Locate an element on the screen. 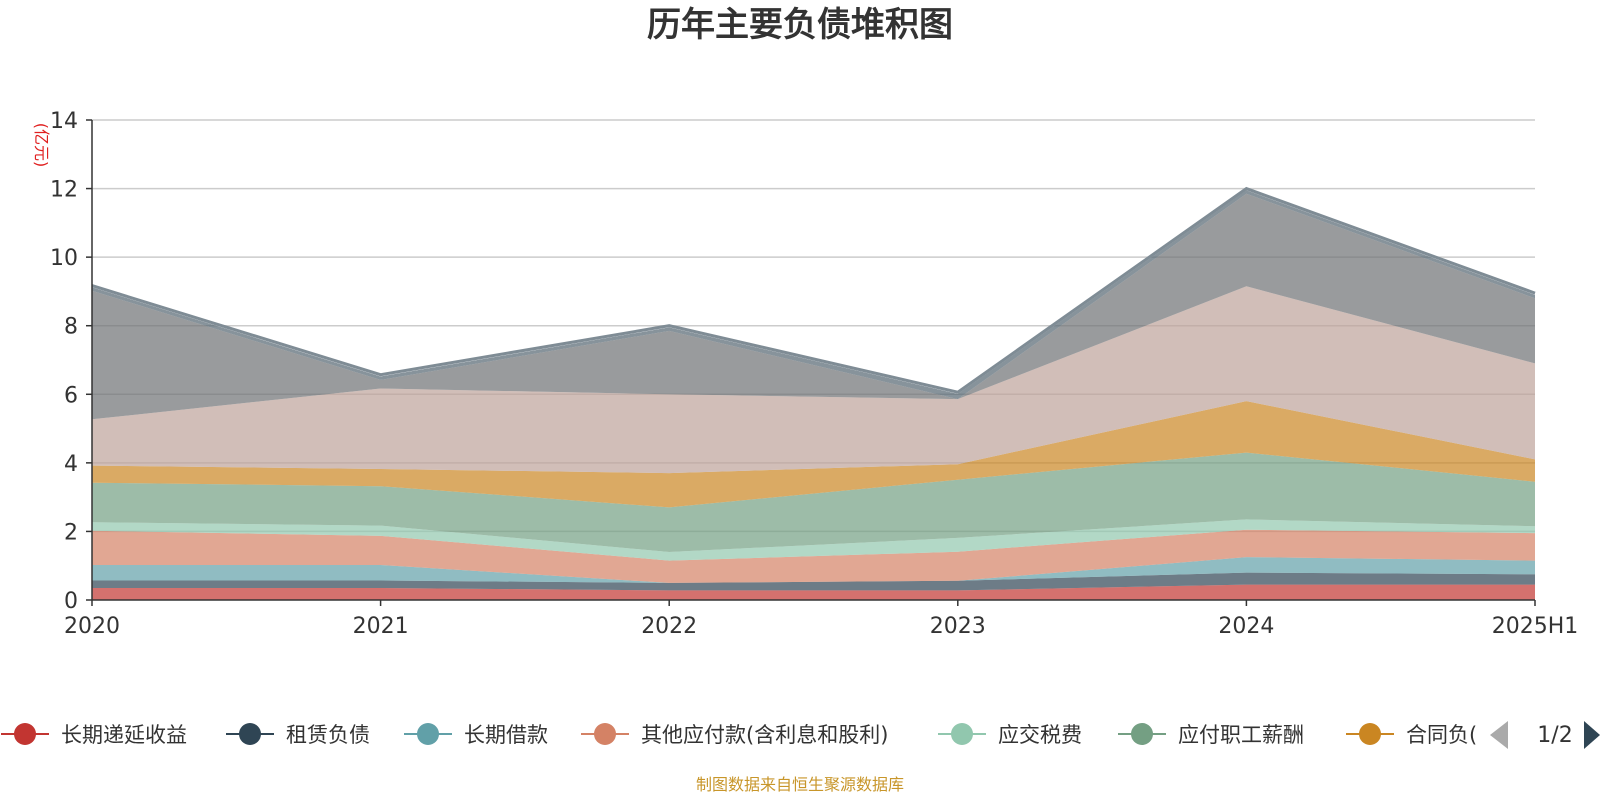  legend-item-5: 应交税费 is located at coordinates (1010, 735).